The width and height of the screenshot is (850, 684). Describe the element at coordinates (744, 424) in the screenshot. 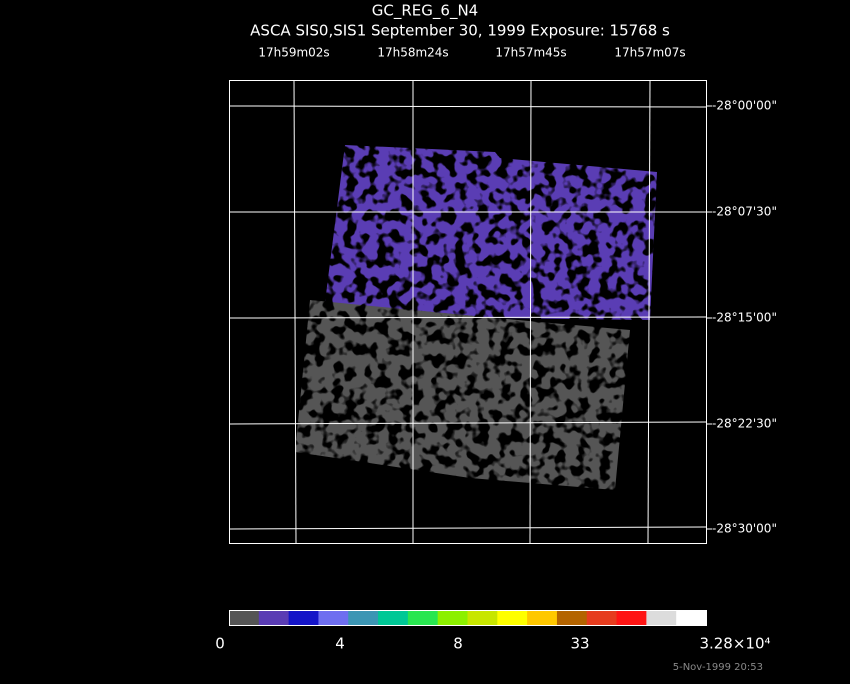

I see `dec-label: -28°22'30"` at that location.